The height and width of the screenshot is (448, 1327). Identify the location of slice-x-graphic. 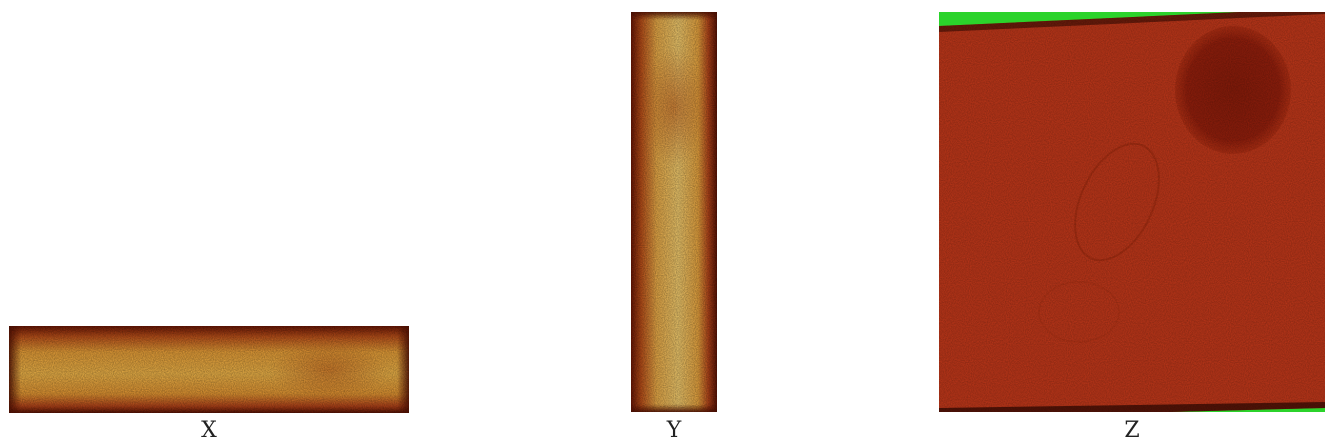
(209, 369).